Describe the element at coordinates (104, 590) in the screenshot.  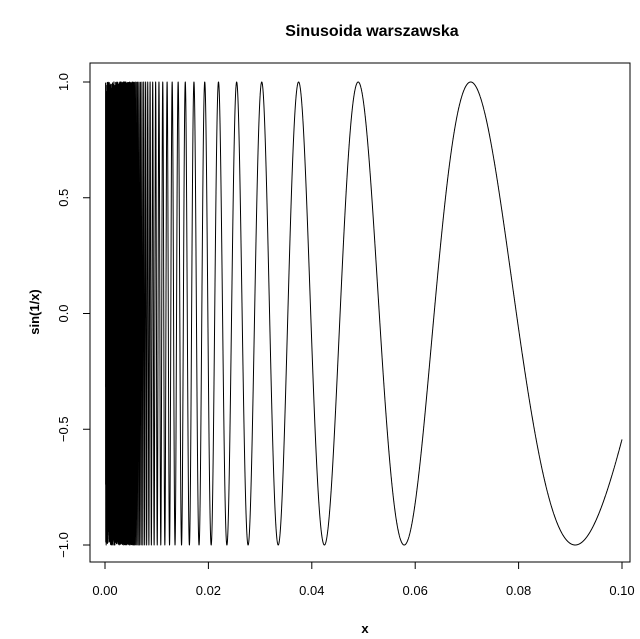
I see `x-tick-label: 0.00` at that location.